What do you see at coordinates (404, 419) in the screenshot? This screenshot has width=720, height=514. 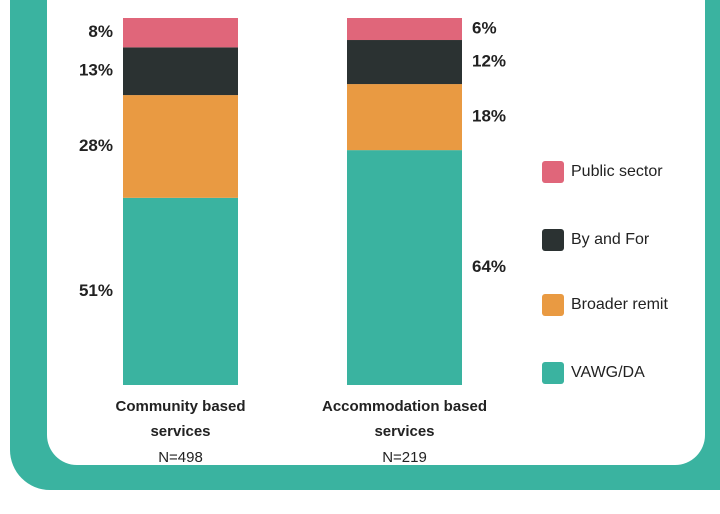 I see `category-label: Accommodation based services` at bounding box center [404, 419].